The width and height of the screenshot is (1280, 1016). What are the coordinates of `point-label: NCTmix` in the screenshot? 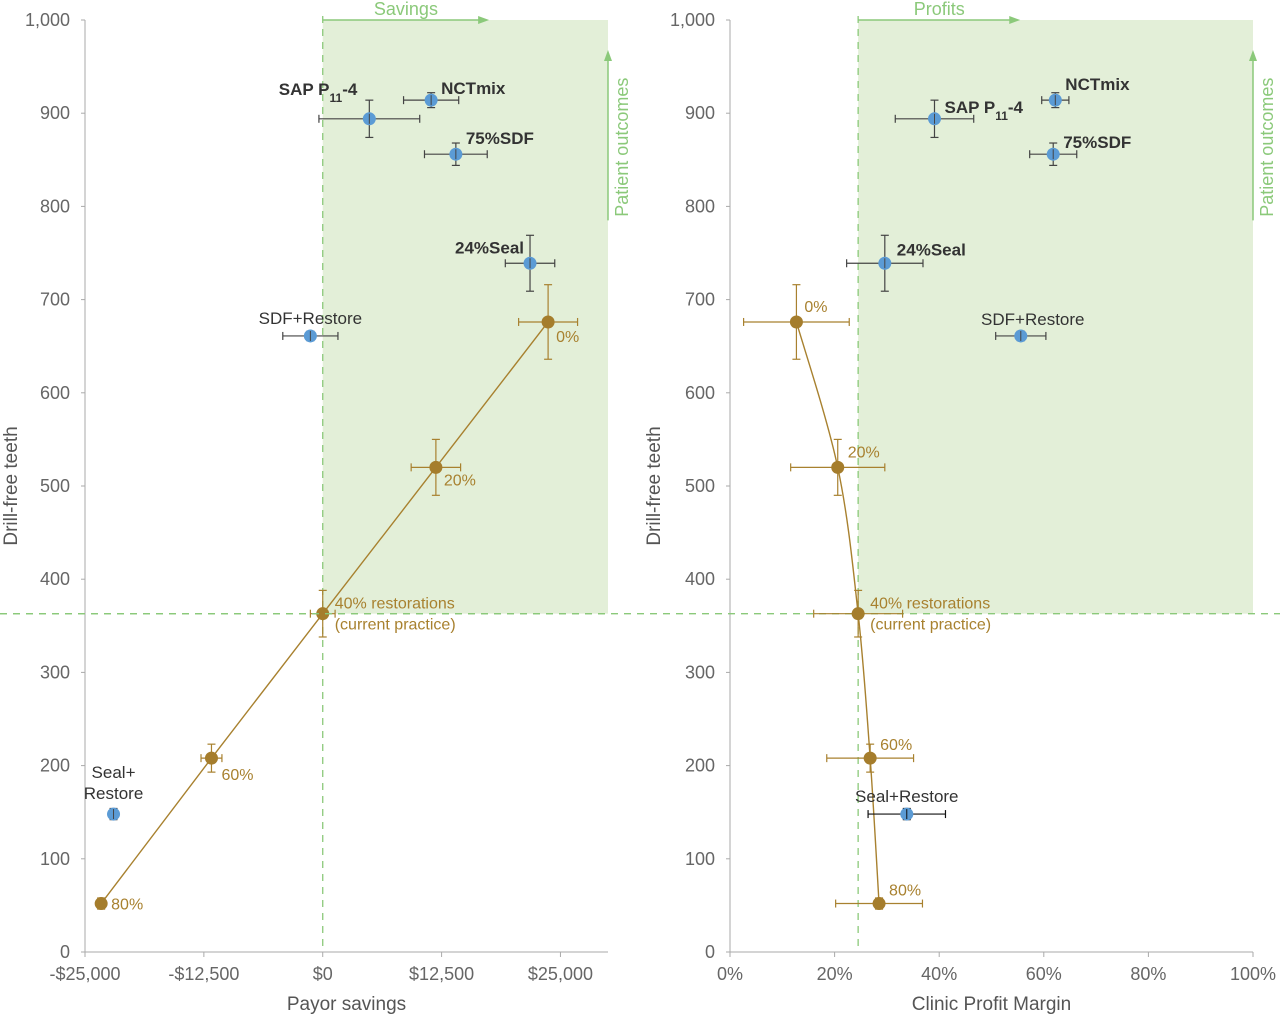 It's located at (473, 88).